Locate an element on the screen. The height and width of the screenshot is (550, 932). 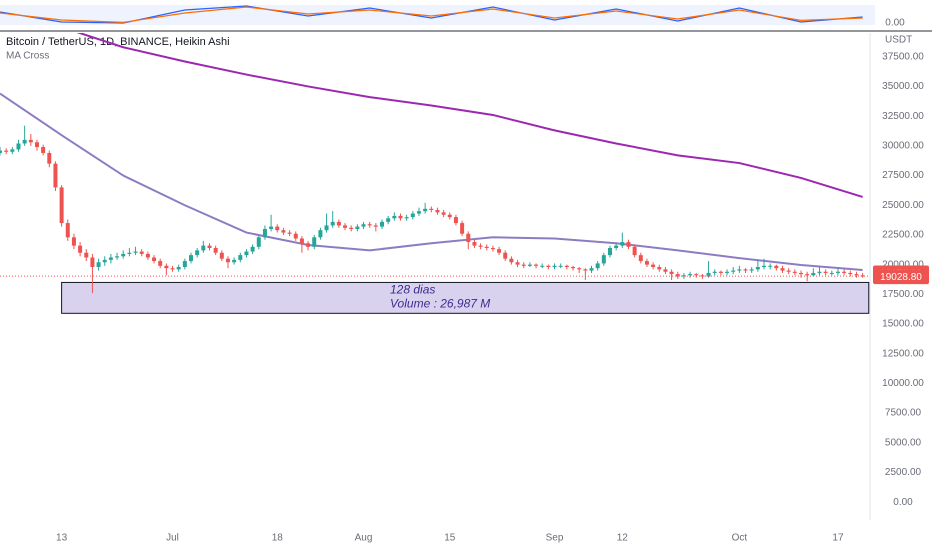
y-tick-label: 25000.00 is located at coordinates (903, 205).